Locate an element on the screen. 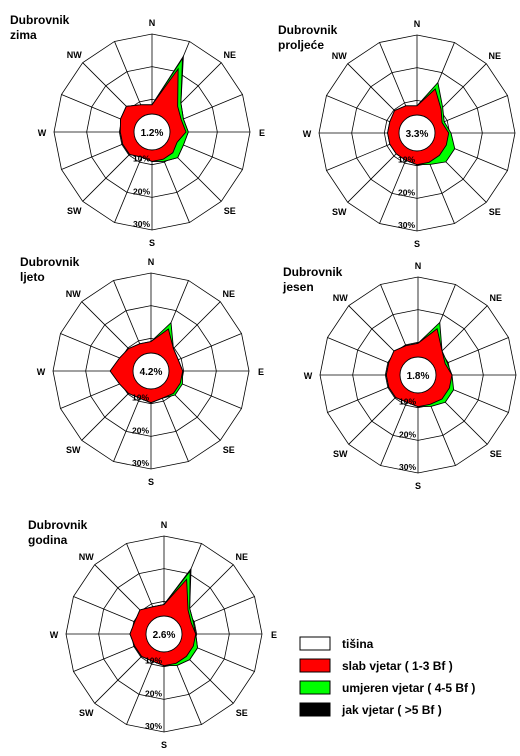  legend-item: tišina is located at coordinates (336, 643).